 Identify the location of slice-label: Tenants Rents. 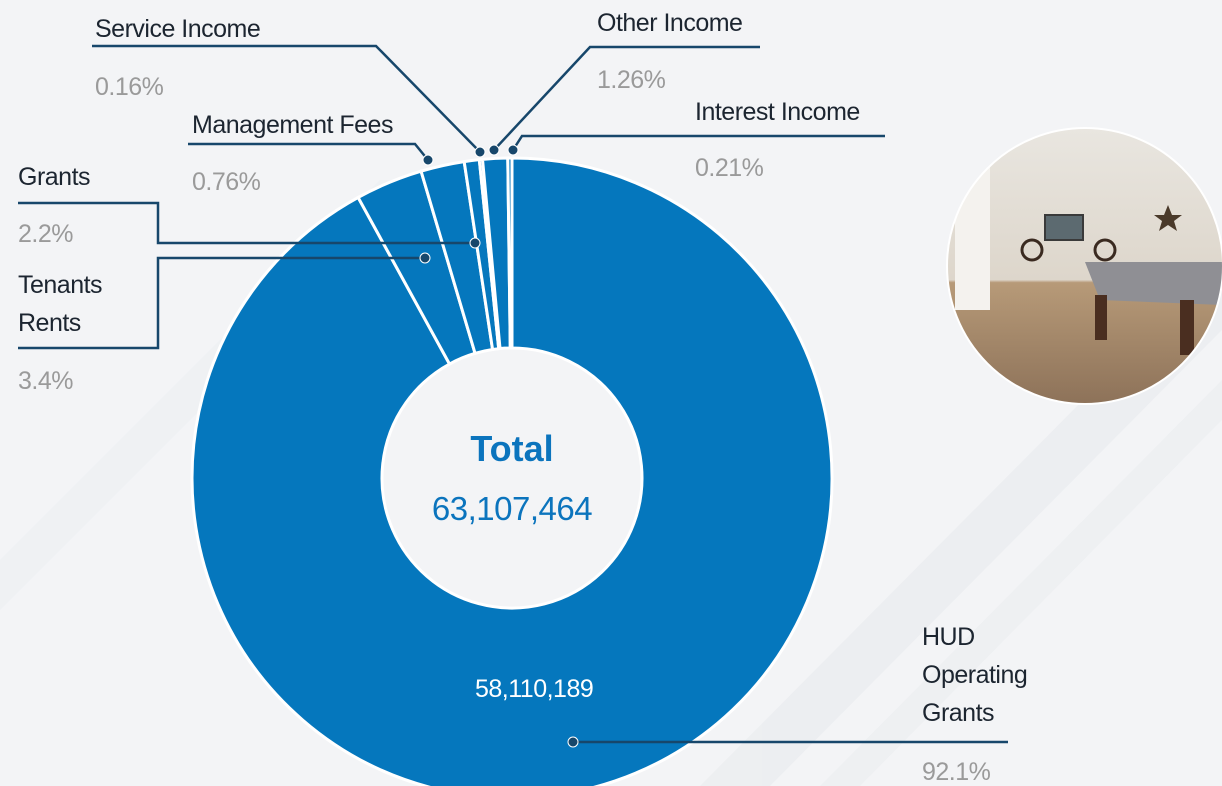
(60, 304).